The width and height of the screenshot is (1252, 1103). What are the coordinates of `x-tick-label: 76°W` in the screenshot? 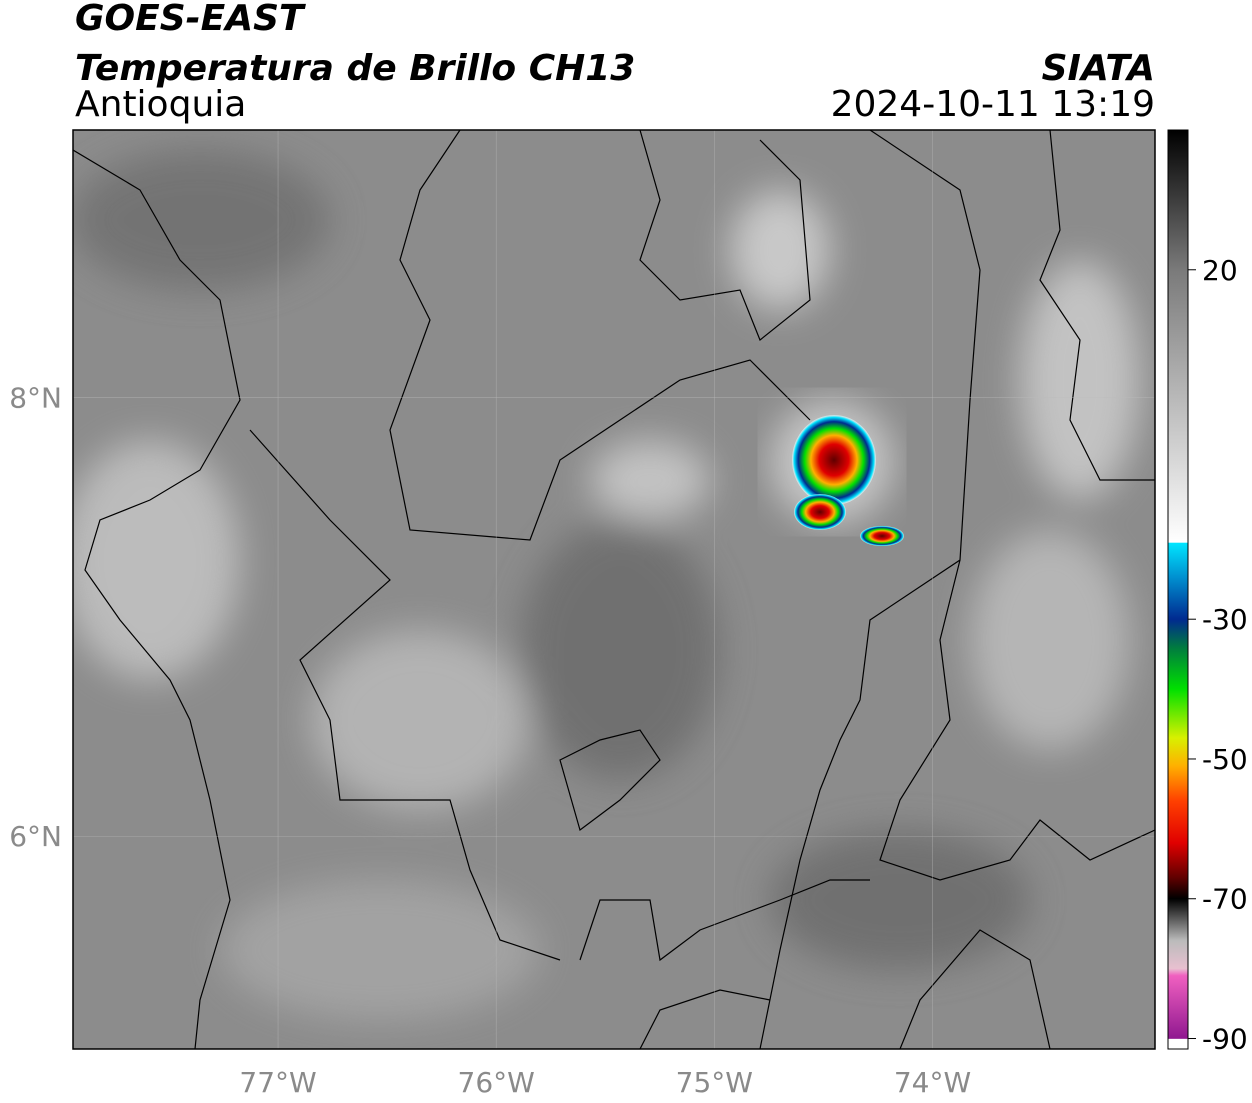 It's located at (496, 1082).